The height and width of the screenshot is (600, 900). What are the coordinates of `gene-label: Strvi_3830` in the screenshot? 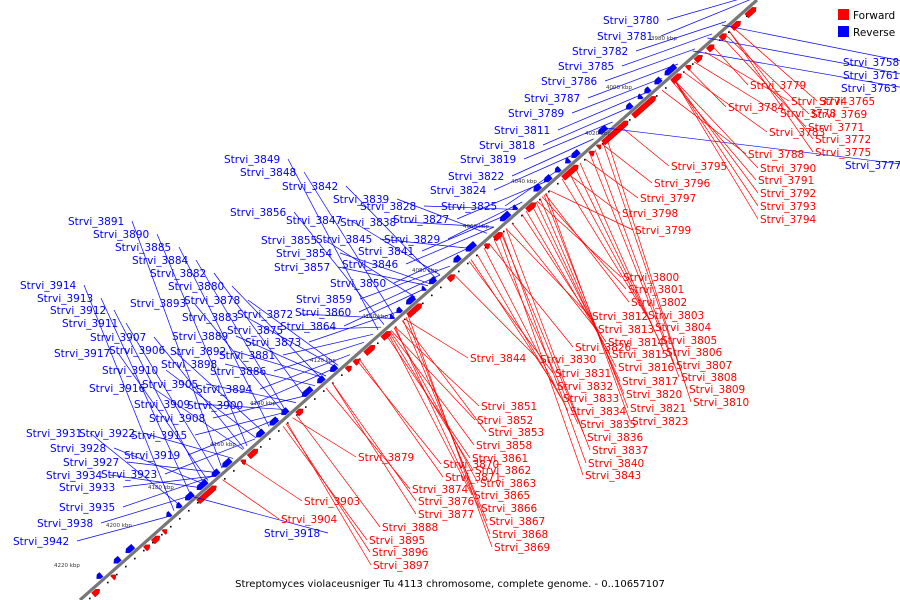 It's located at (568, 360).